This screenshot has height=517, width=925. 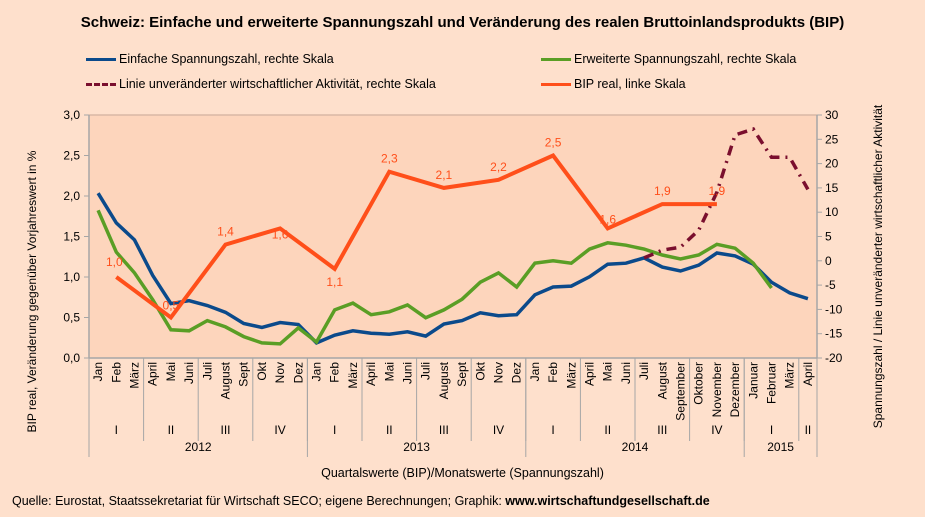 What do you see at coordinates (780, 447) in the screenshot?
I see `x-year-label: 2015` at bounding box center [780, 447].